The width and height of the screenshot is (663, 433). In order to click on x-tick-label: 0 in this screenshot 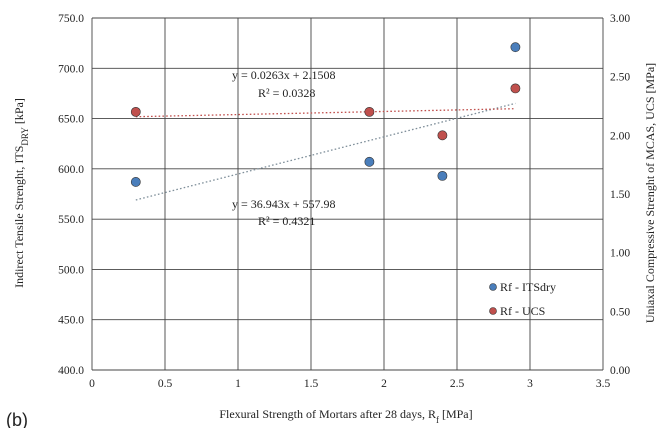, I will do `click(92, 384)`.